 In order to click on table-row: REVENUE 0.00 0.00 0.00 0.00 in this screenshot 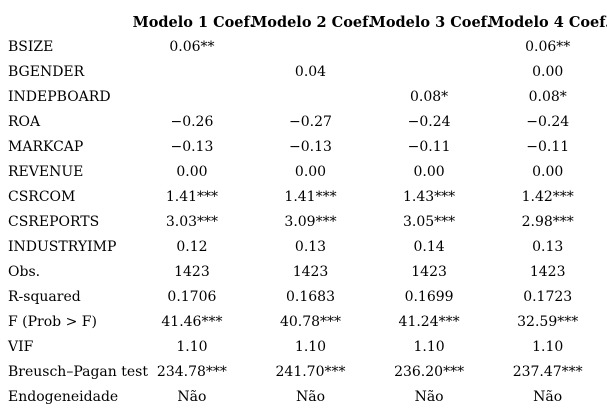, I will do `click(303, 171)`.